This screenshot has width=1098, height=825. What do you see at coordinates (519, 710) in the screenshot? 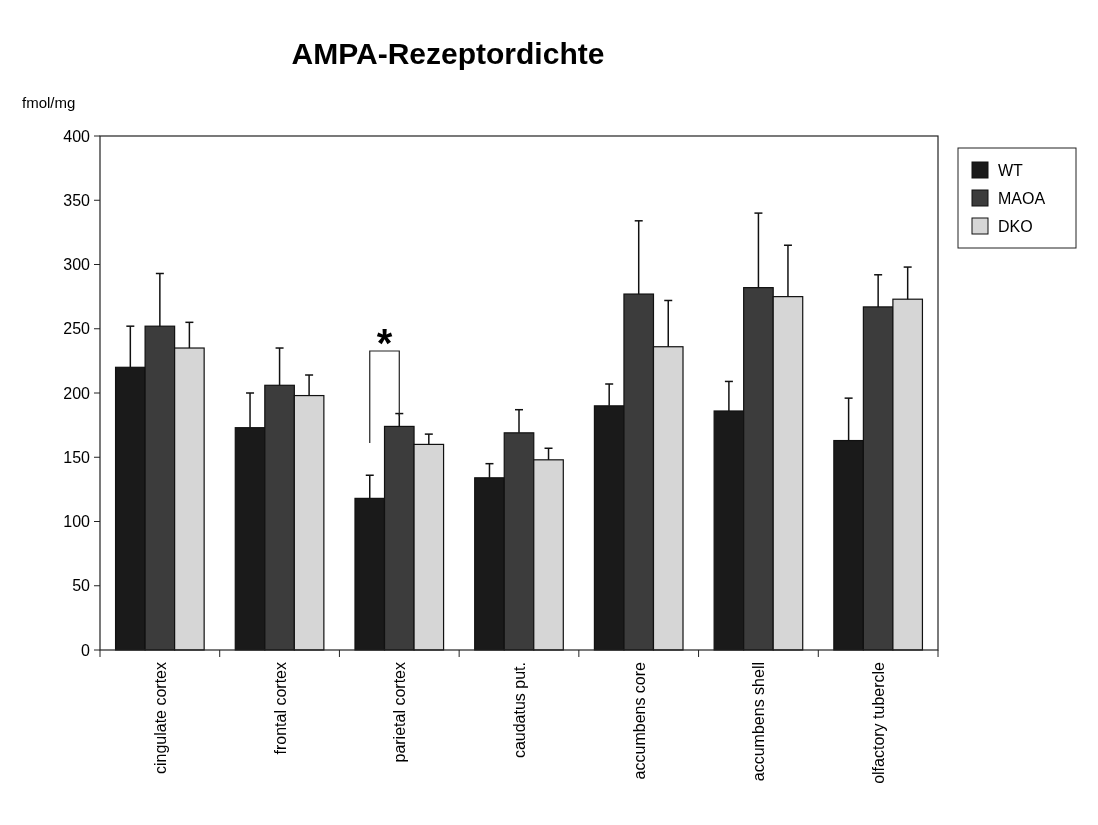
I see `x-tick-label: caudatus put.` at bounding box center [519, 710].